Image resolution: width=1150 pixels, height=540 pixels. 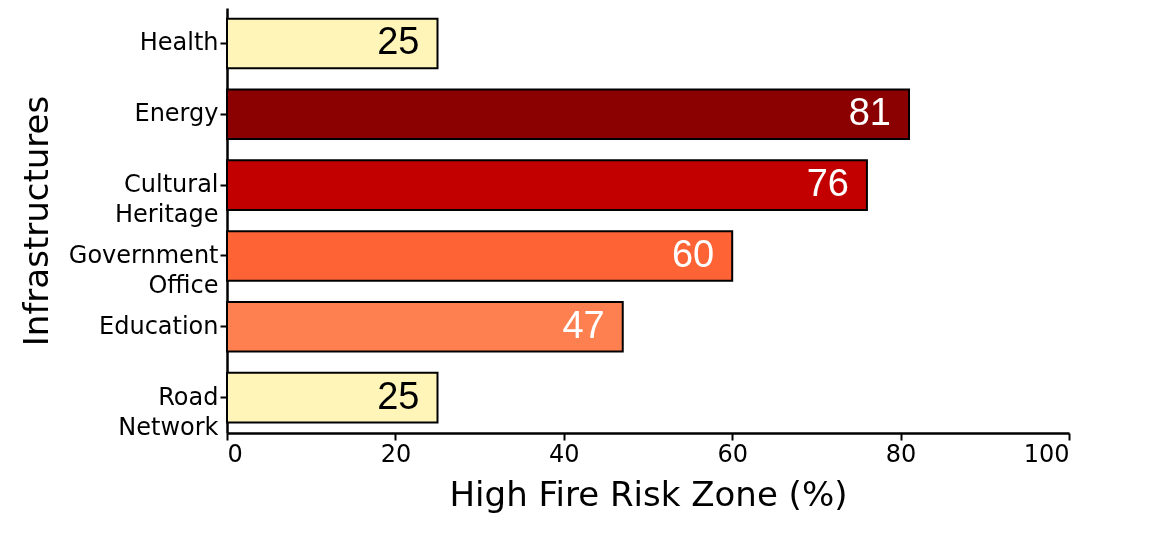 What do you see at coordinates (179, 42) in the screenshot?
I see `y-tick-label: Health` at bounding box center [179, 42].